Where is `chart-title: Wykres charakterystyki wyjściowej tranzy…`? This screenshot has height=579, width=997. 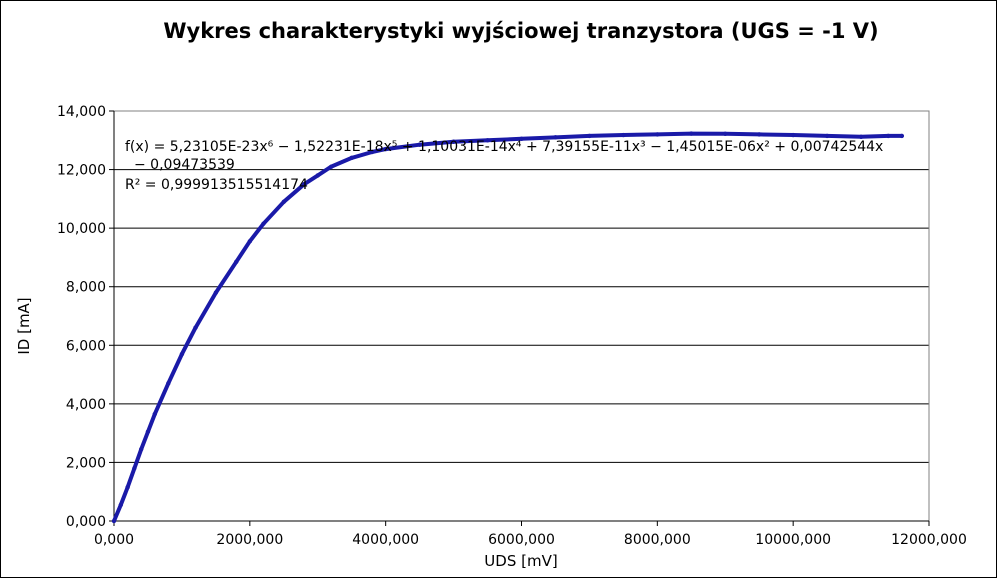 chart-title: Wykres charakterystyki wyjściowej tranzy… is located at coordinates (520, 31).